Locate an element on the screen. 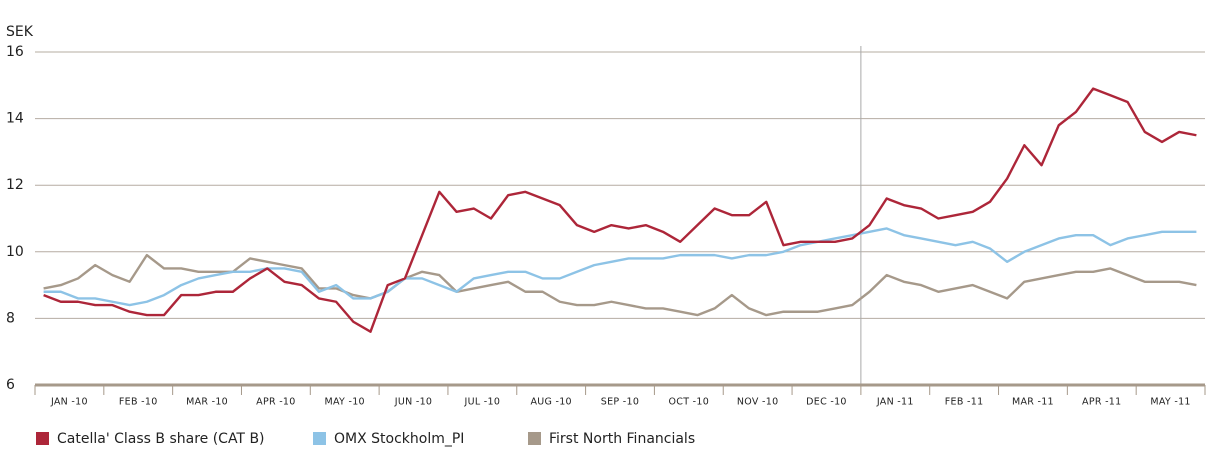  x-tick-label: MAR -11 is located at coordinates (1033, 402).